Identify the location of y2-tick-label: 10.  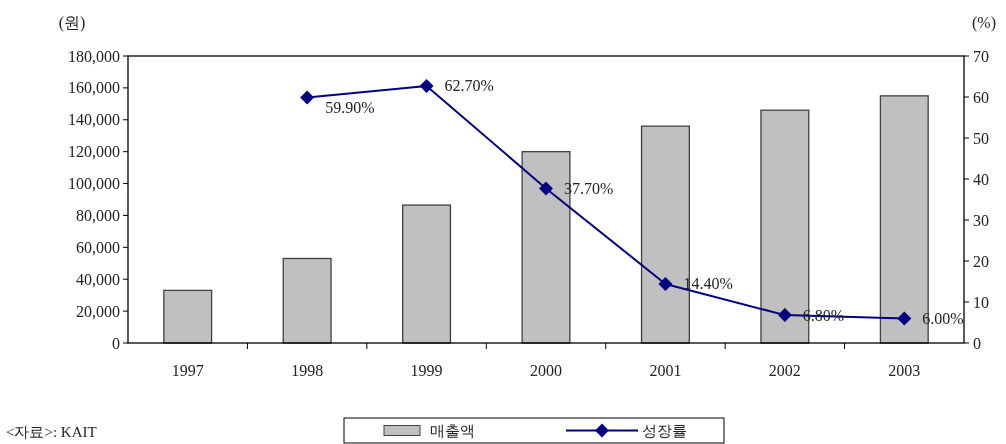
(981, 302).